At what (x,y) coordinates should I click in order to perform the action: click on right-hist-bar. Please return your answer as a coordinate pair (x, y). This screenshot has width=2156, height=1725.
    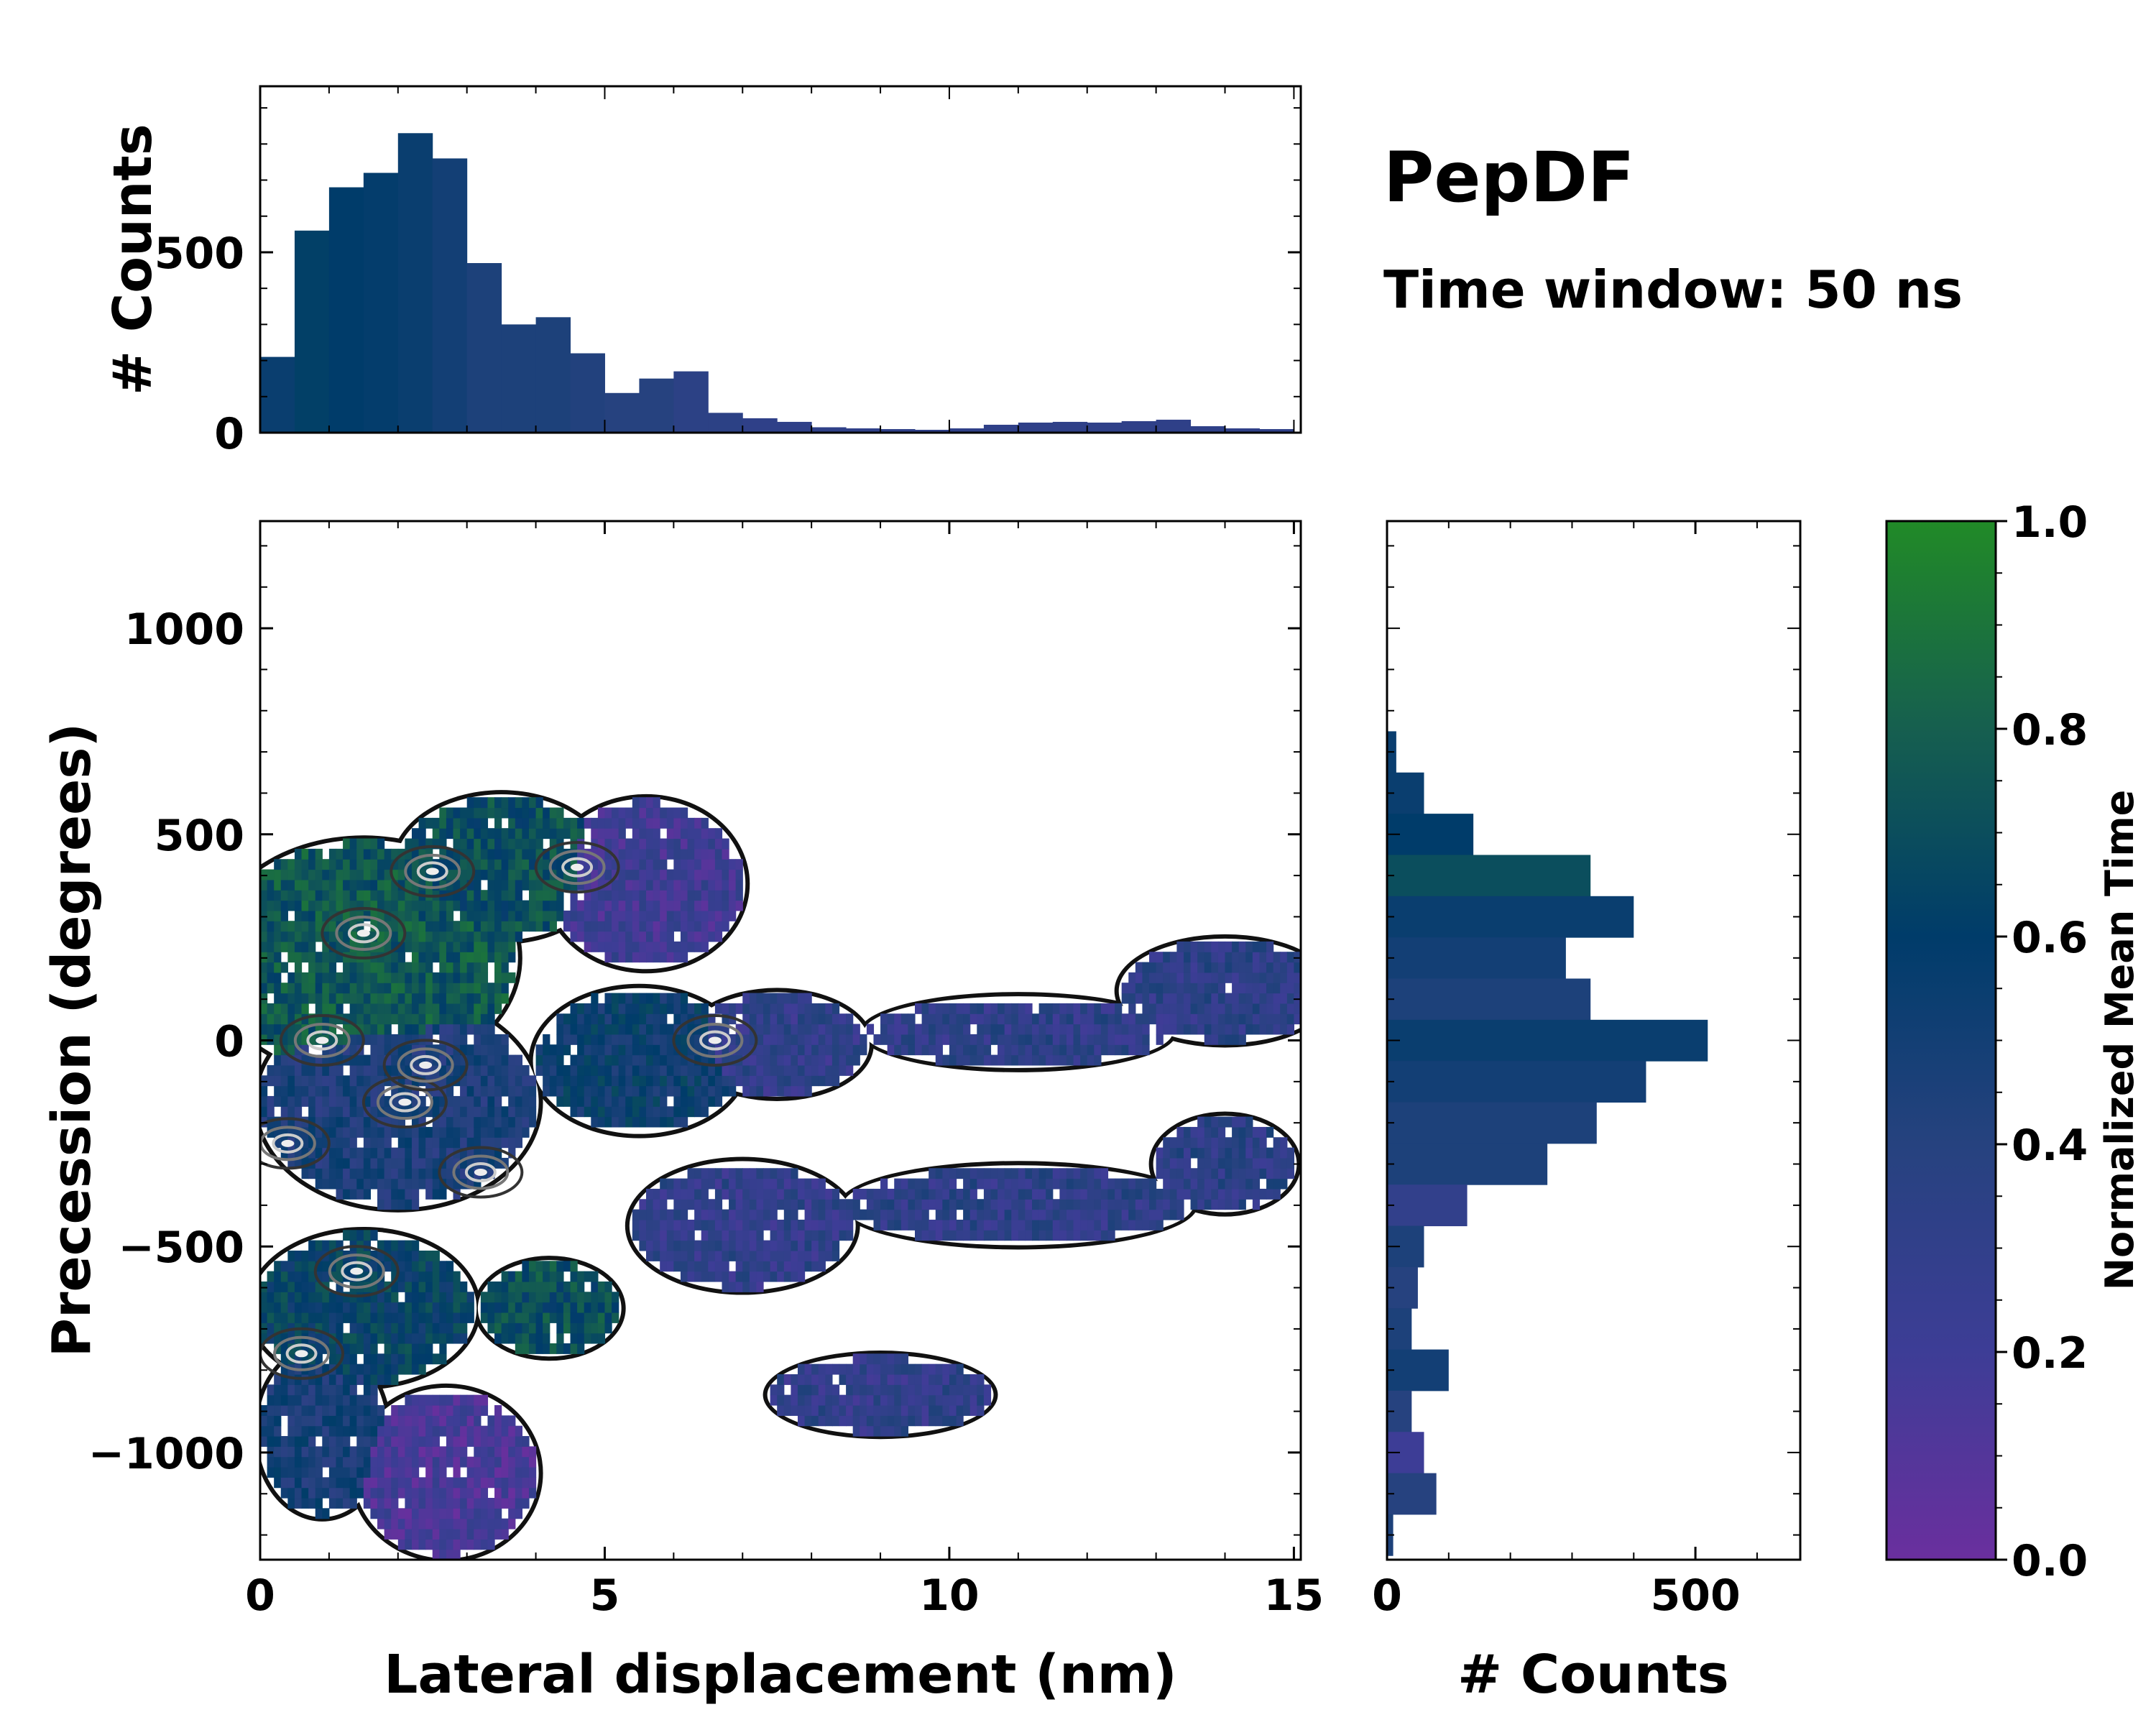
    Looking at the image, I should click on (1412, 1494).